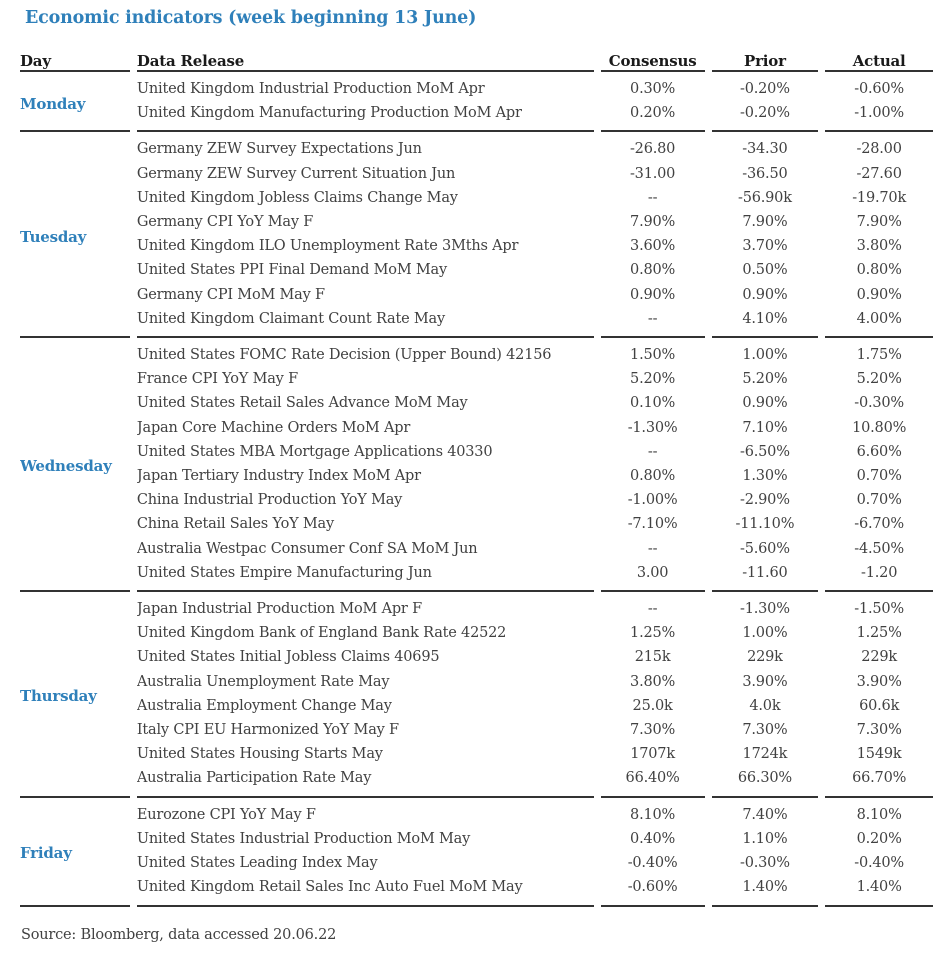 The image size is (940, 967). I want to click on prior-cell: -11.60, so click(765, 577).